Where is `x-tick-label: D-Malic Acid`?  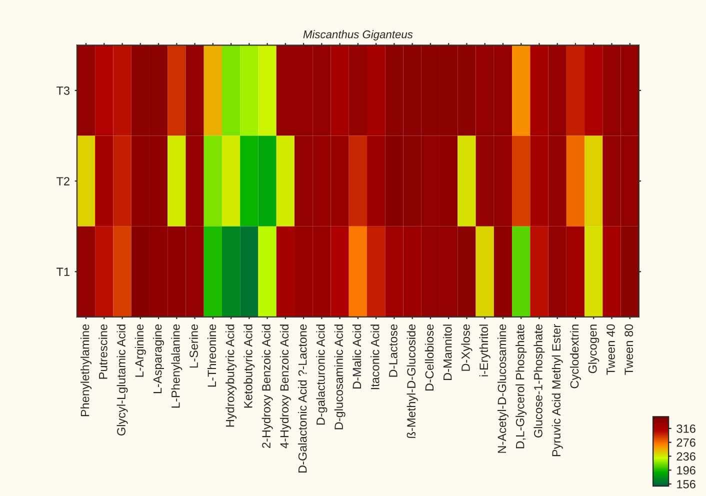
x-tick-label: D-Malic Acid is located at coordinates (357, 356).